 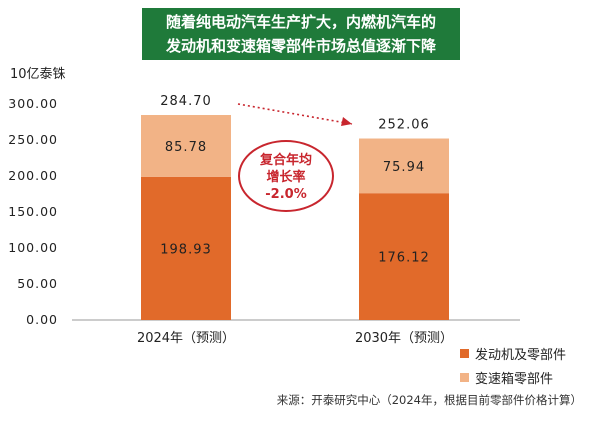 I want to click on cagr-callout: 复合年均 增长率 -2.0%, so click(x=286, y=176).